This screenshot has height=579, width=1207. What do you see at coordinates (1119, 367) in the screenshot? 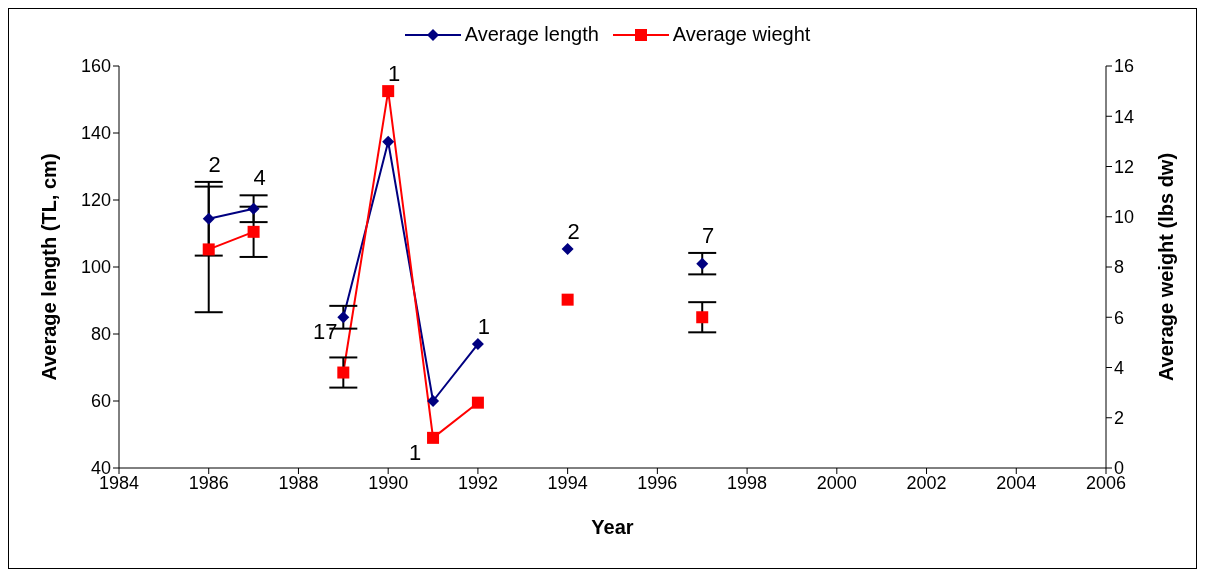
I see `y2-tick-label: 4` at bounding box center [1119, 367].